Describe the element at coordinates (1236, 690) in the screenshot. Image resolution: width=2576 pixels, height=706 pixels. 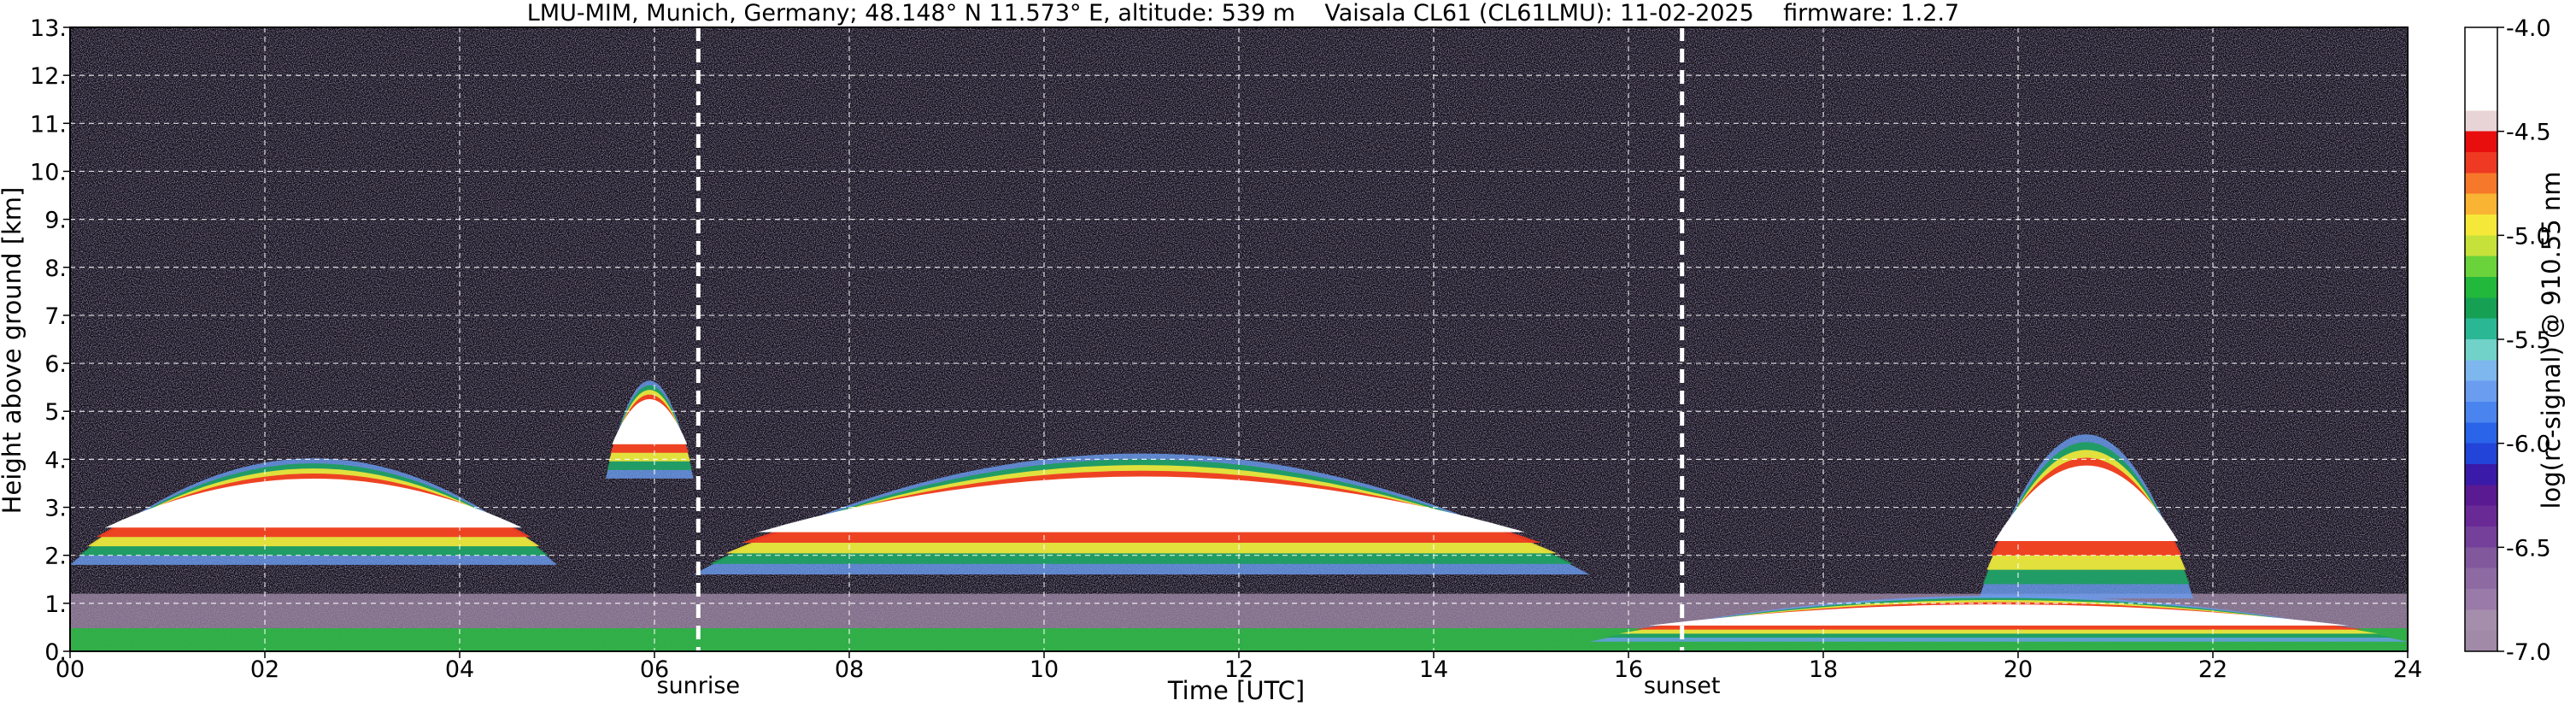
I see `x-axis-label: Time [UTC]` at that location.